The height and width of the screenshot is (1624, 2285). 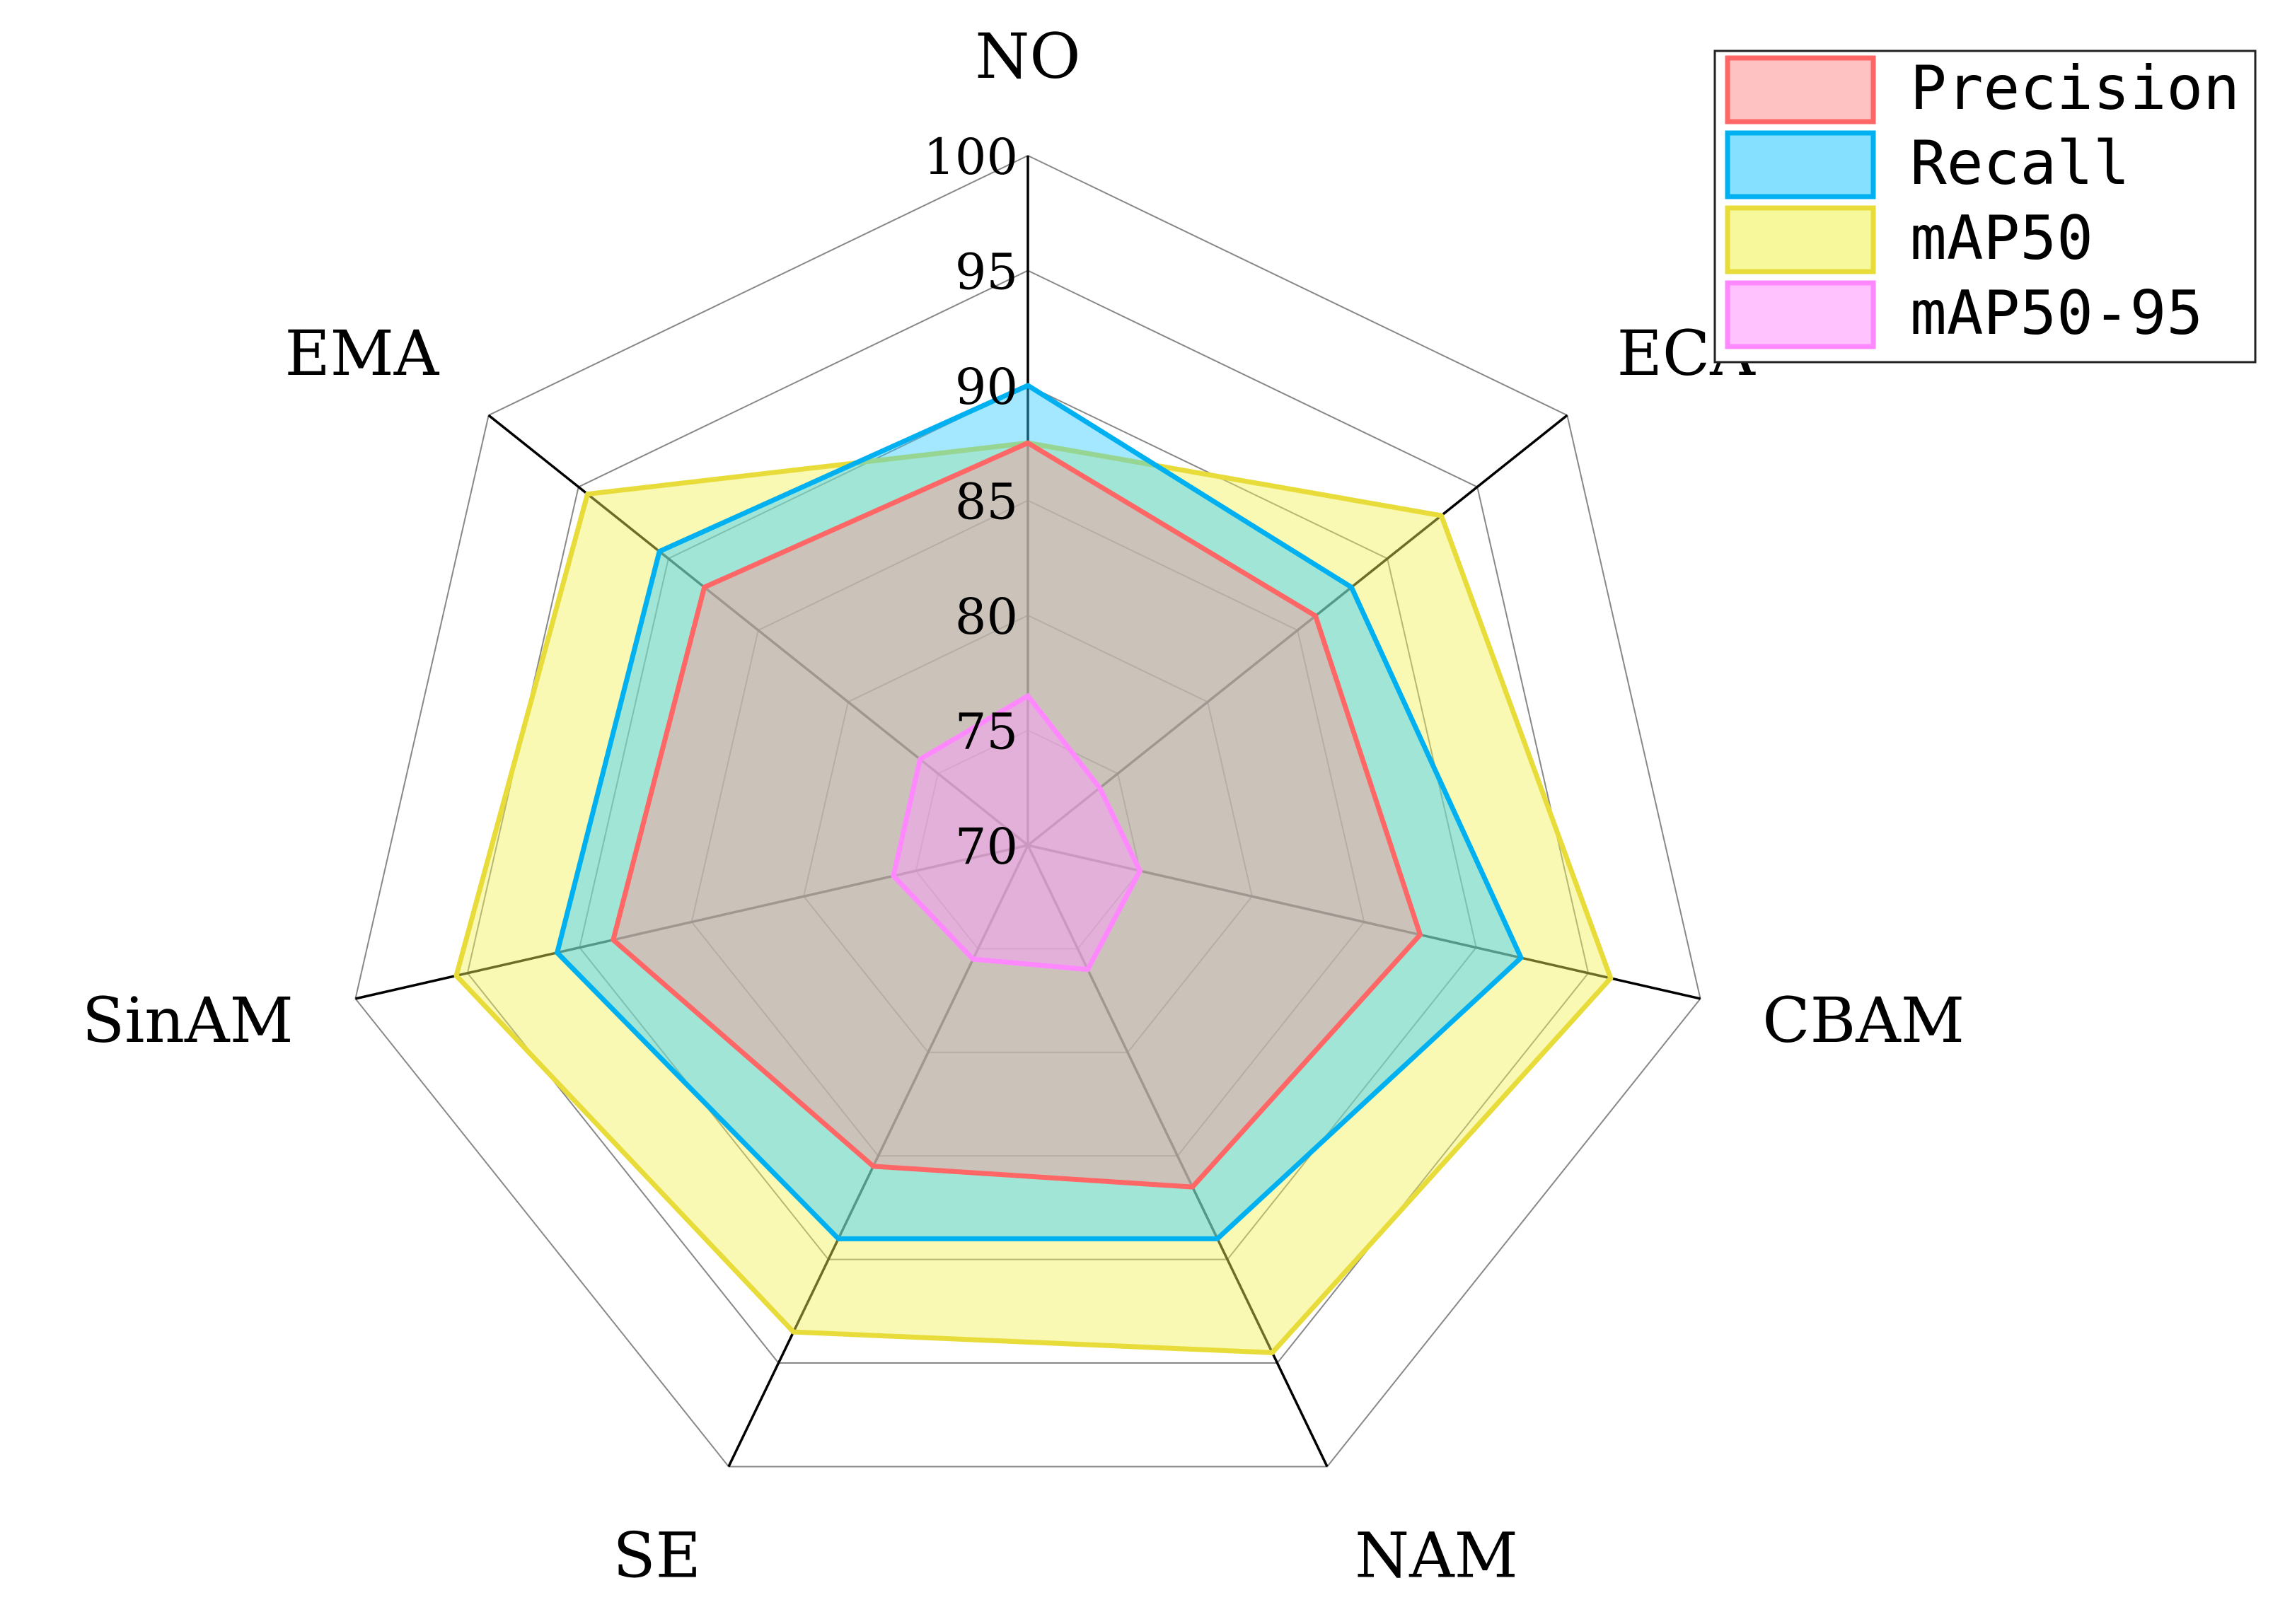 I want to click on tick-label: 90, so click(x=986, y=387).